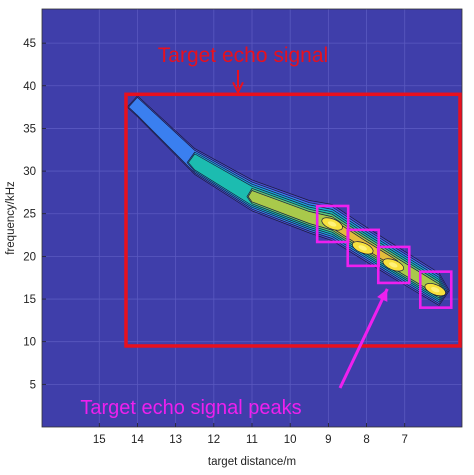  Describe the element at coordinates (190, 408) in the screenshot. I see `echo-peaks-label: Target echo signal peaks` at that location.